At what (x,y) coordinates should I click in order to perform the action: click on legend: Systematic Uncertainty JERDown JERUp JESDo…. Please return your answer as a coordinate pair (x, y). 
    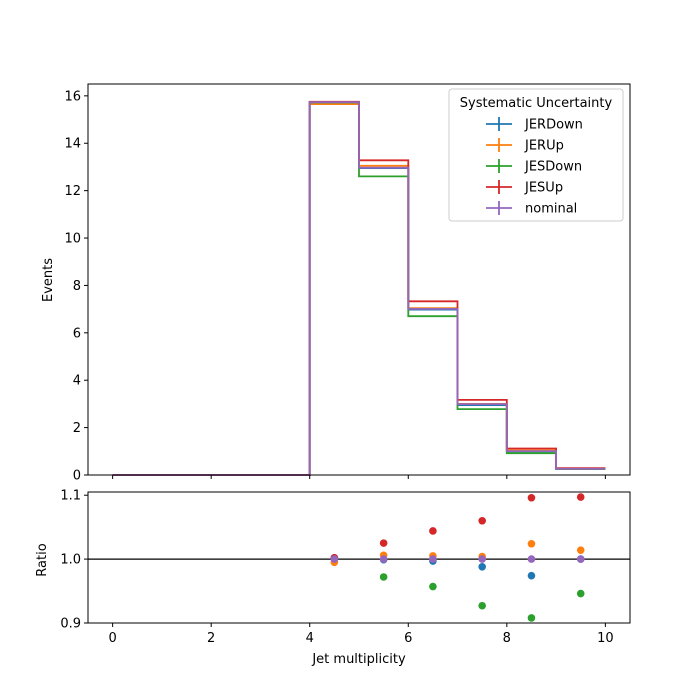
    Looking at the image, I should click on (536, 155).